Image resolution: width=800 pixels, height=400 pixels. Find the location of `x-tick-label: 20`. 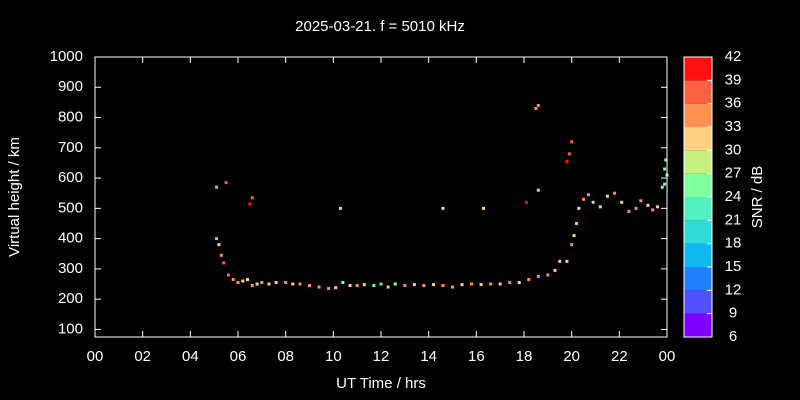

x-tick-label: 20 is located at coordinates (571, 356).